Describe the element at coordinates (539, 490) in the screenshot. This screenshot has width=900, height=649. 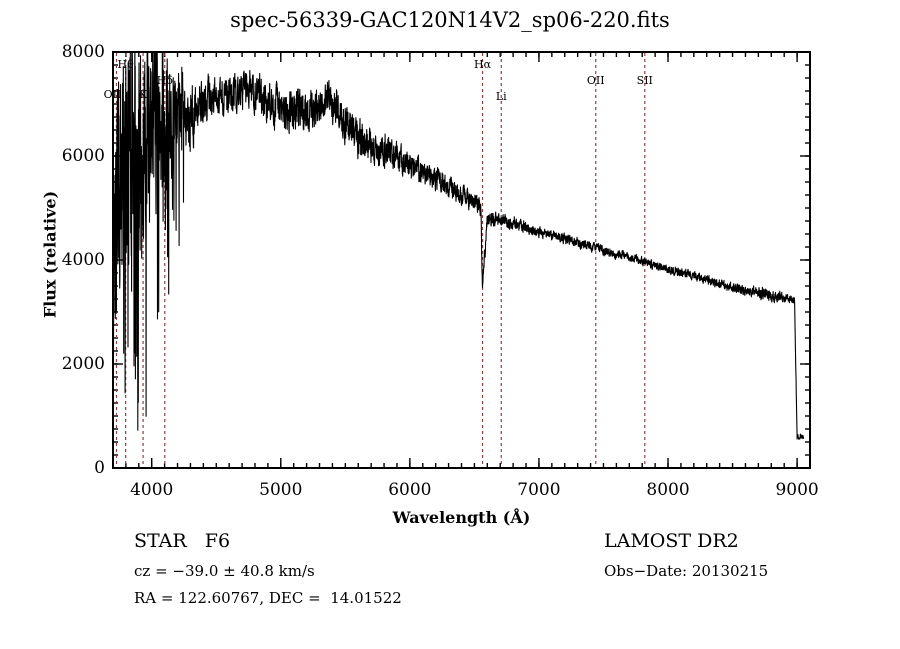
I see `x-tick-label: 7000` at that location.